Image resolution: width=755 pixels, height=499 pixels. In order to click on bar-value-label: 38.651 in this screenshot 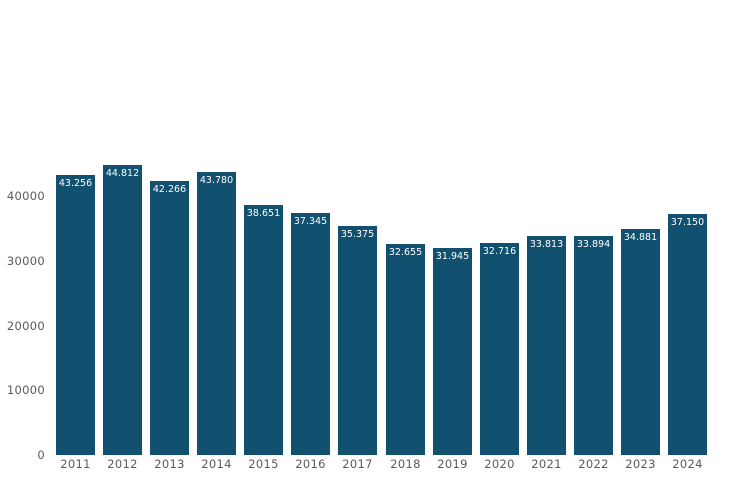, I will do `click(263, 213)`.